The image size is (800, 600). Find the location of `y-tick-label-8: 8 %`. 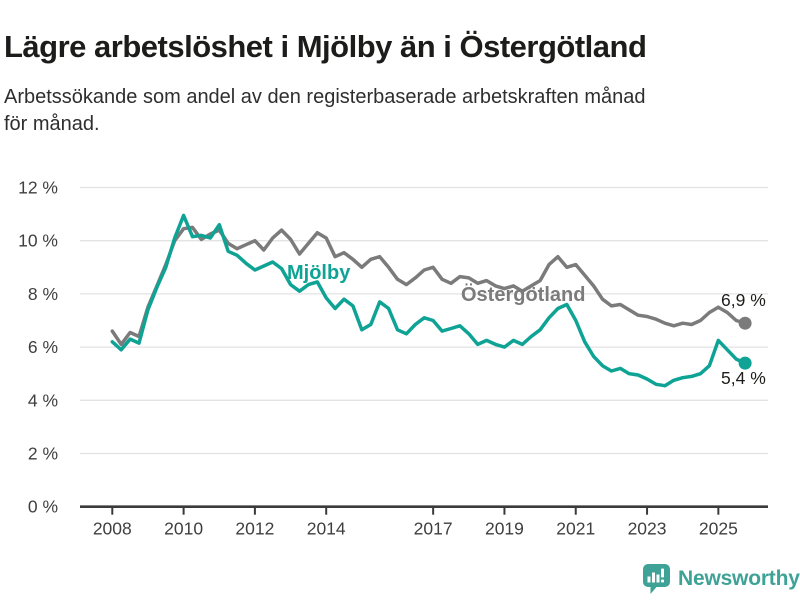

y-tick-label-8: 8 % is located at coordinates (43, 294).